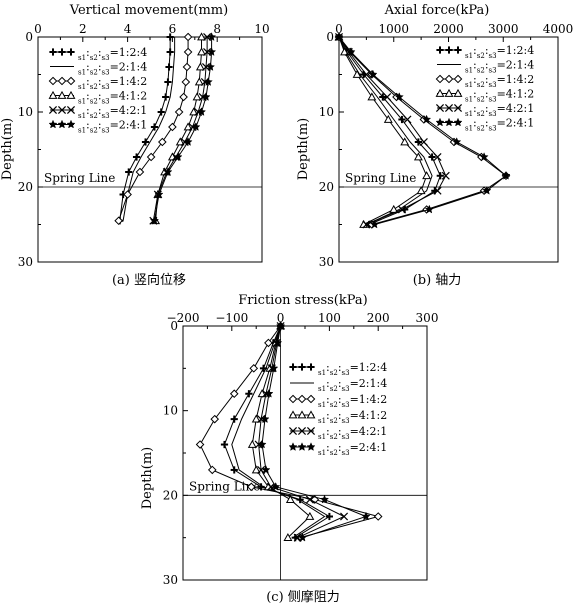  I want to click on panel-b-xtick-label: 3000, so click(503, 29).